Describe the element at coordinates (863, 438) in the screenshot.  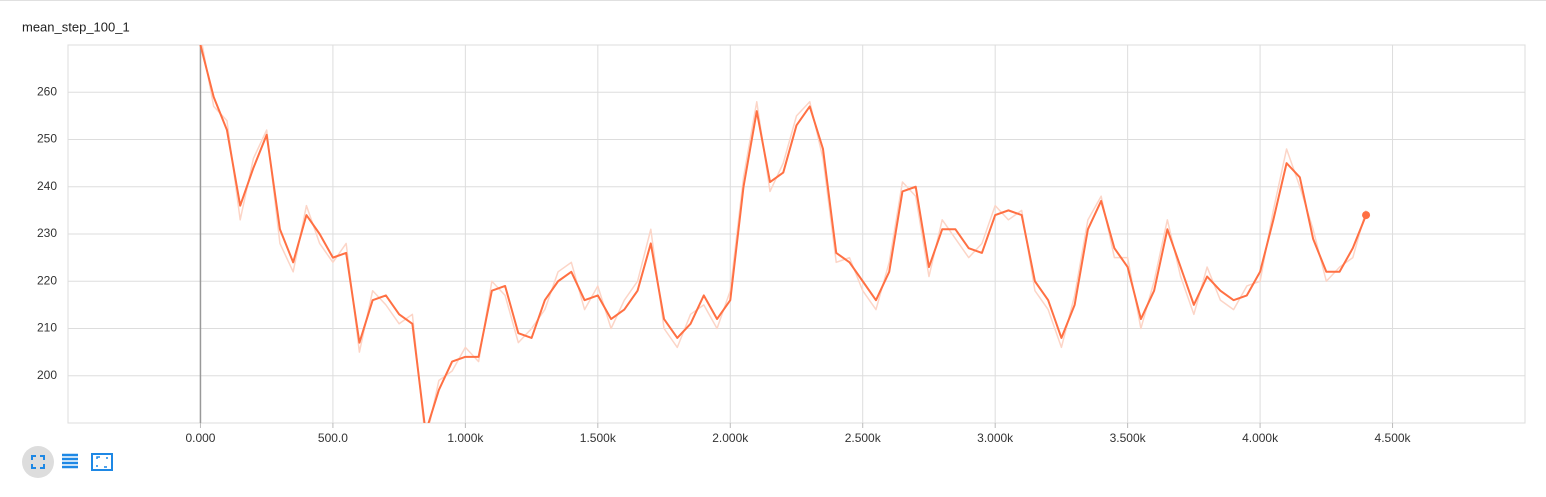
I see `x-tick-label: 2.500k` at that location.